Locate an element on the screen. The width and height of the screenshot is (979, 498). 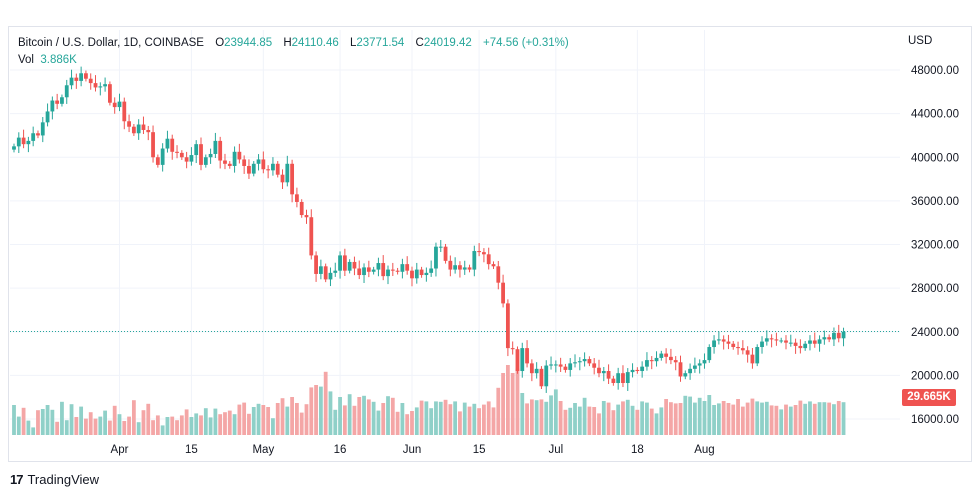
volume-value: 3.886K is located at coordinates (58, 60).